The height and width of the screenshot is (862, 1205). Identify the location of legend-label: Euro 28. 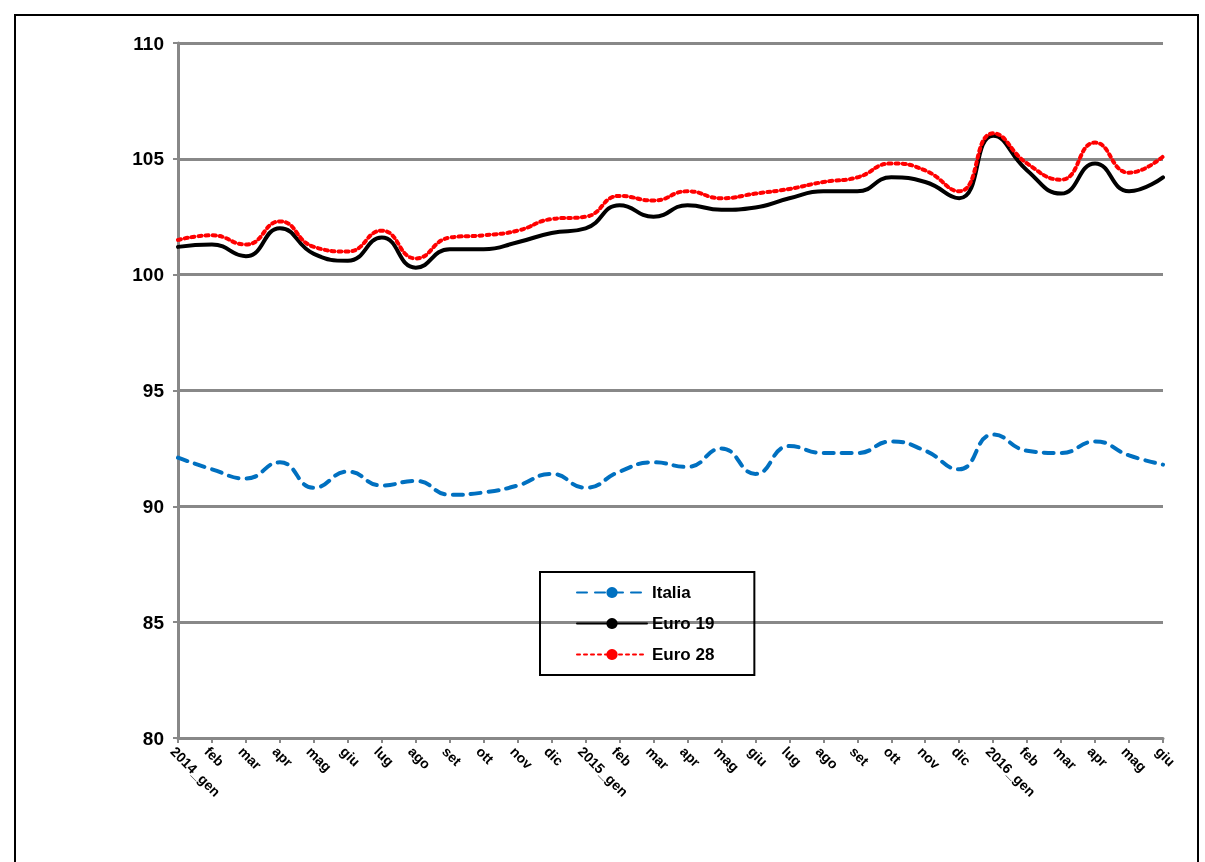
(683, 654).